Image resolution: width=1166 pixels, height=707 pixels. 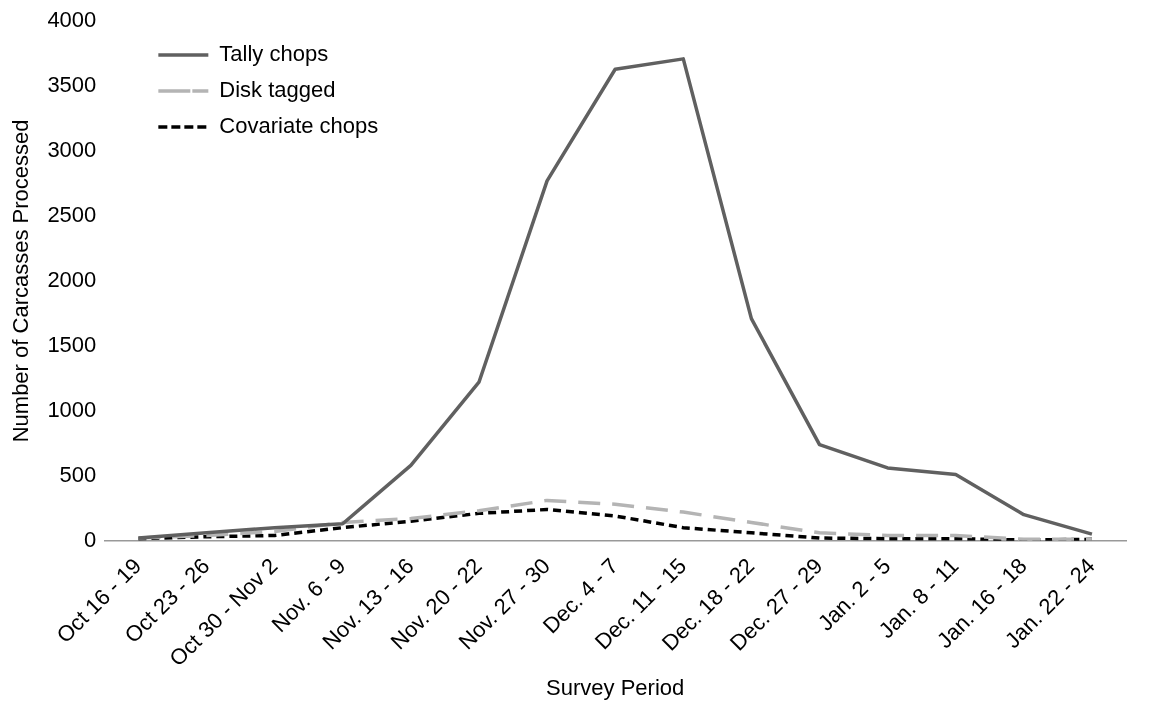 I want to click on y-tick-label: 0, so click(x=90, y=539).